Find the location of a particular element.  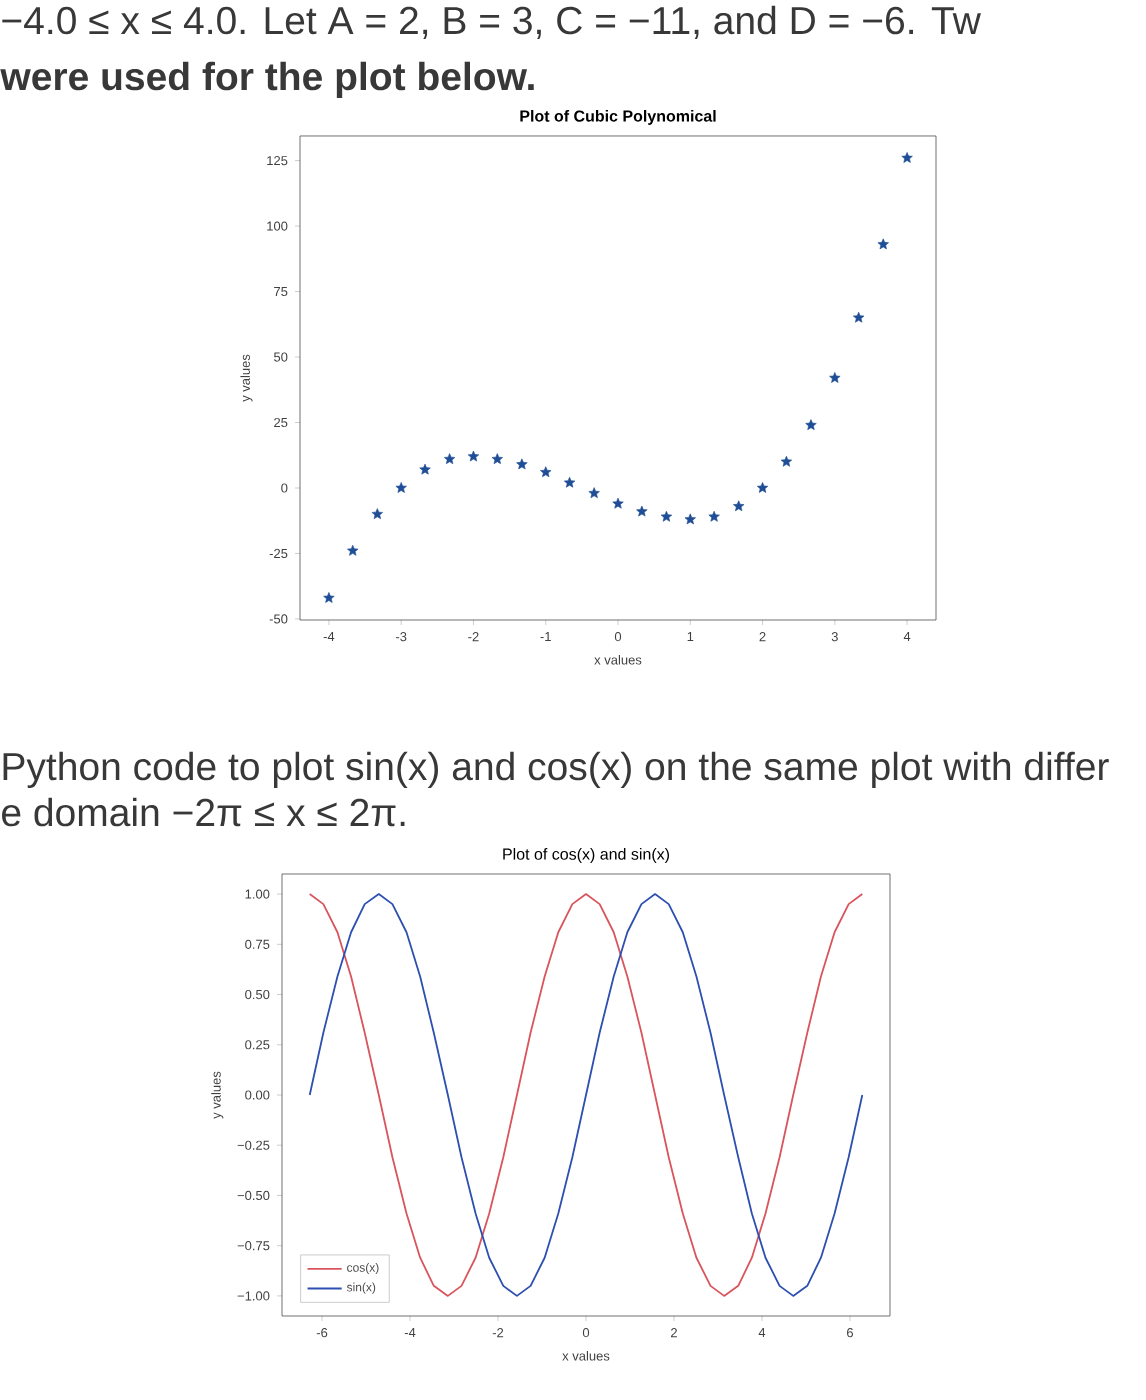

text: e domain −2π ≤ x ≤ 2π. is located at coordinates (203, 812).